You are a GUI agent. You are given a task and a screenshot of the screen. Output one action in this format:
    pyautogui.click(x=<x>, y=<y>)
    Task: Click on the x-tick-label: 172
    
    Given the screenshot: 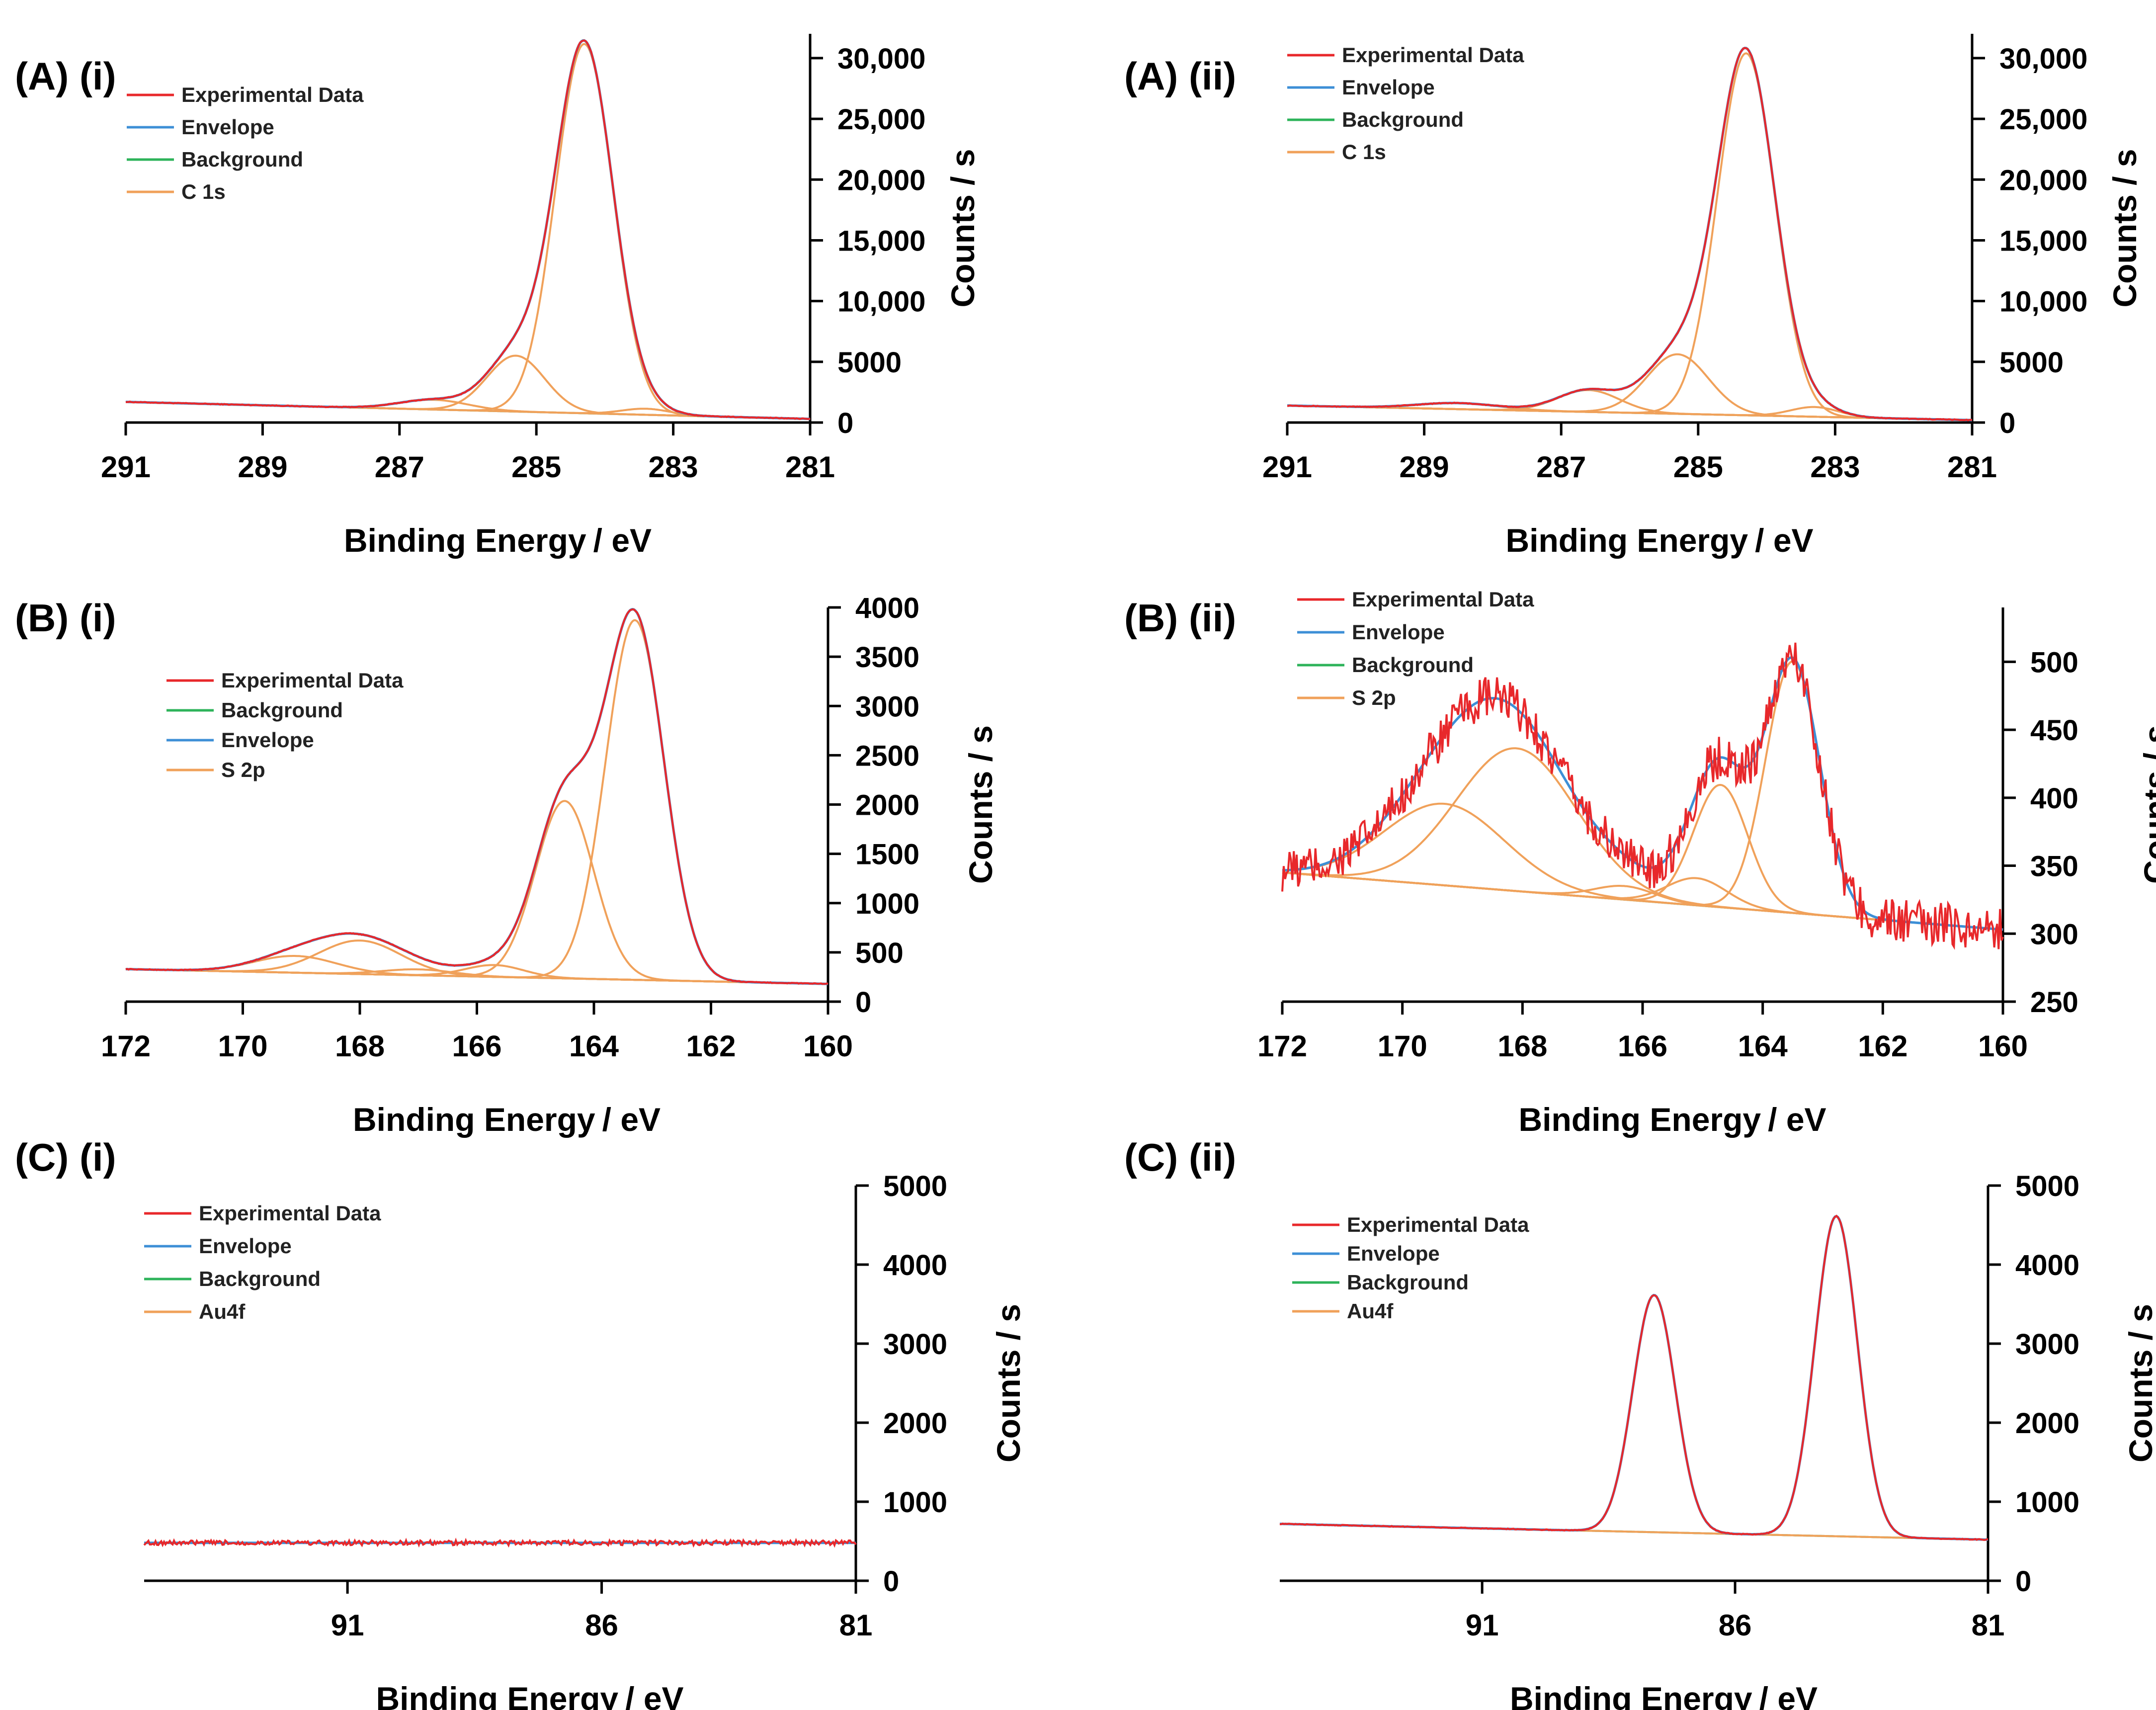 What is the action you would take?
    pyautogui.click(x=126, y=1046)
    